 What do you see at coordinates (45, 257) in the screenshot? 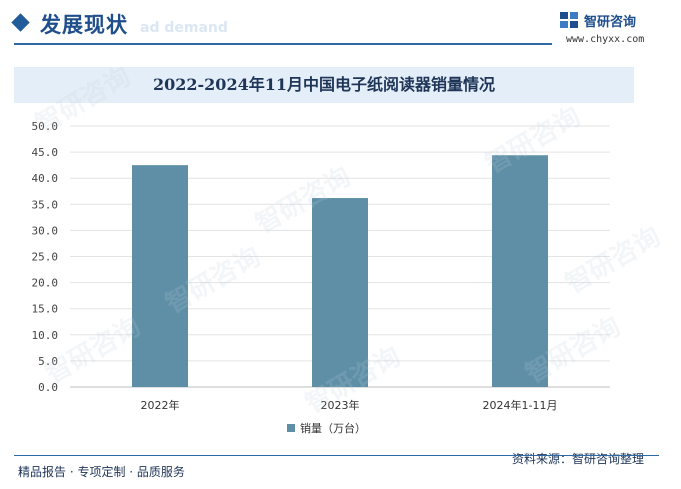
I see `y-tick-label: 25.0` at bounding box center [45, 257].